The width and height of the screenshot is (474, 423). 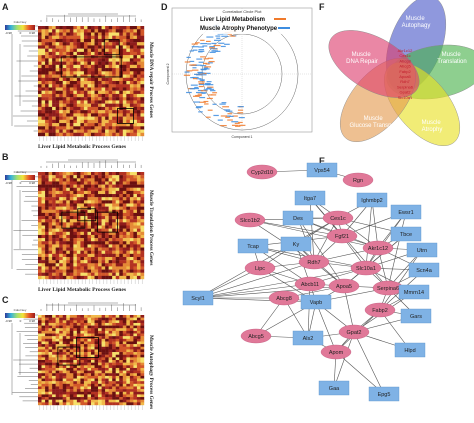 What do you see at coordinates (432, 126) in the screenshot?
I see `venn-label-atrophy: Muscle Atrophy` at bounding box center [432, 126].